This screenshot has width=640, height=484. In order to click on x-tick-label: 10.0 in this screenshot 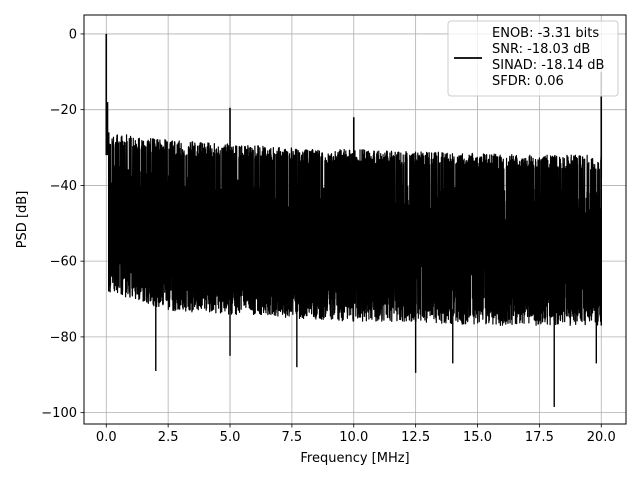, I will do `click(353, 437)`.